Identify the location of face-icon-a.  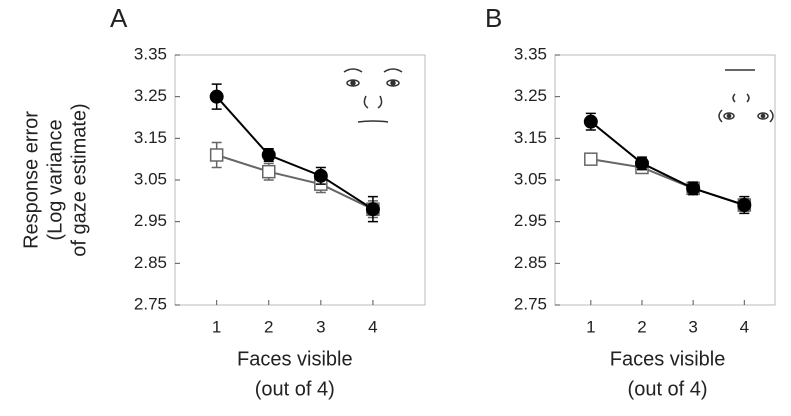
(373, 95).